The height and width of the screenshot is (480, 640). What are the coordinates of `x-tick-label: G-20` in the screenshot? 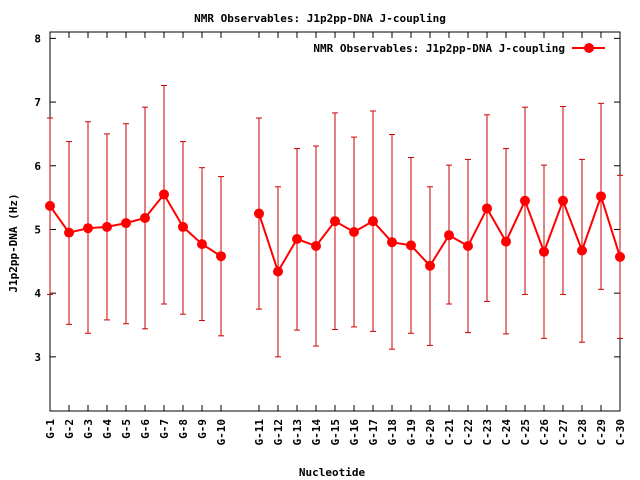 It's located at (430, 432).